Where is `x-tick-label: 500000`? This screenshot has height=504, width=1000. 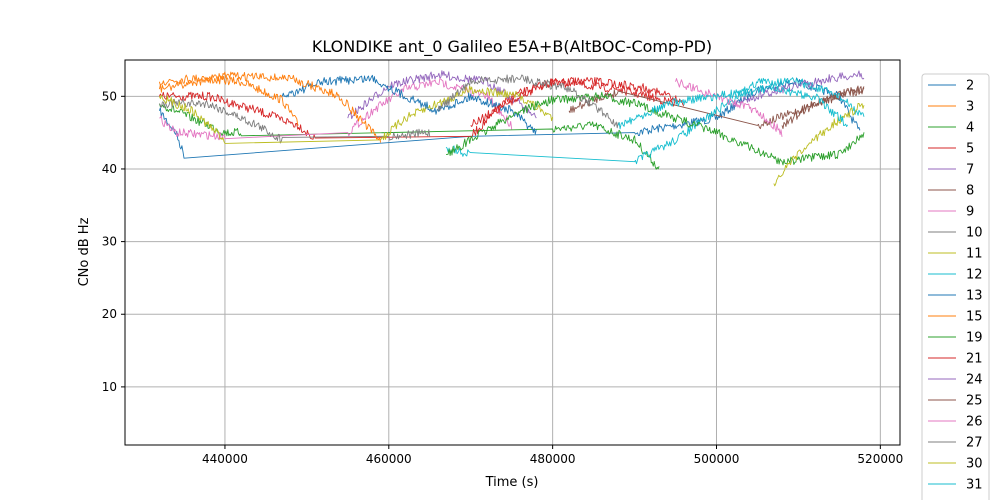 x-tick-label: 500000 is located at coordinates (717, 459).